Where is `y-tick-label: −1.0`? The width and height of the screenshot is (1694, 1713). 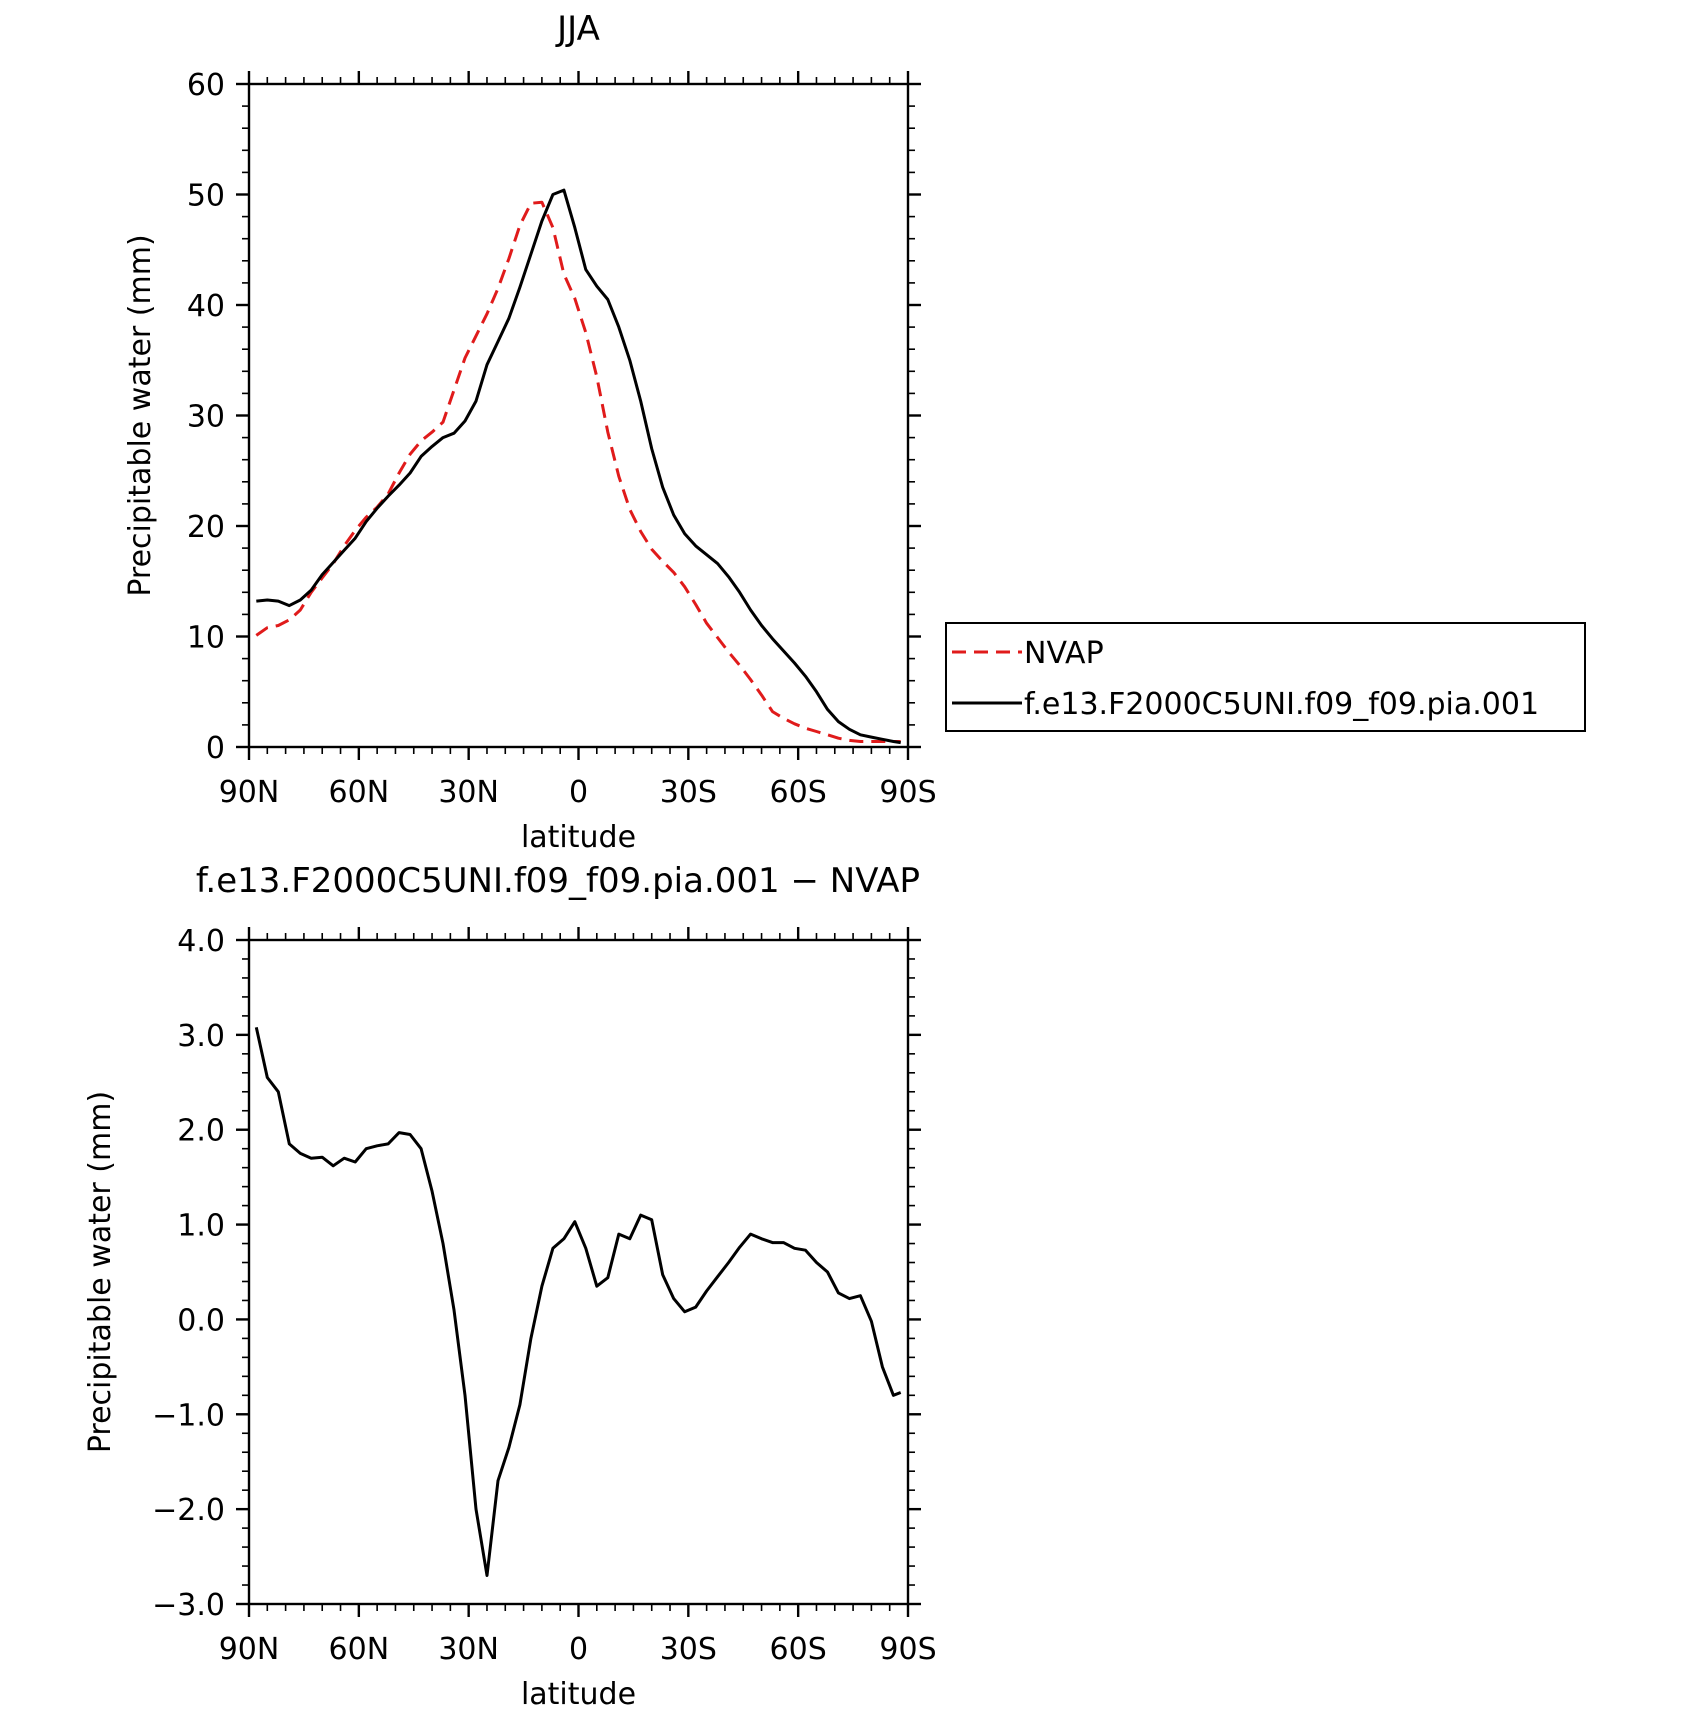
y-tick-label: −1.0 is located at coordinates (188, 1415).